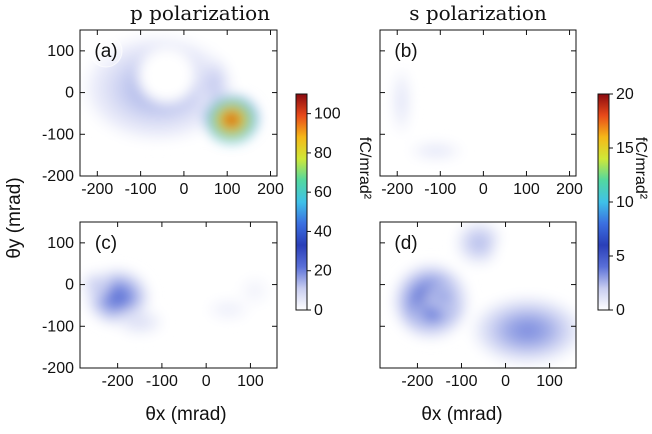 The width and height of the screenshot is (652, 434). Describe the element at coordinates (327, 114) in the screenshot. I see `colorbar-tick-label: 100` at that location.